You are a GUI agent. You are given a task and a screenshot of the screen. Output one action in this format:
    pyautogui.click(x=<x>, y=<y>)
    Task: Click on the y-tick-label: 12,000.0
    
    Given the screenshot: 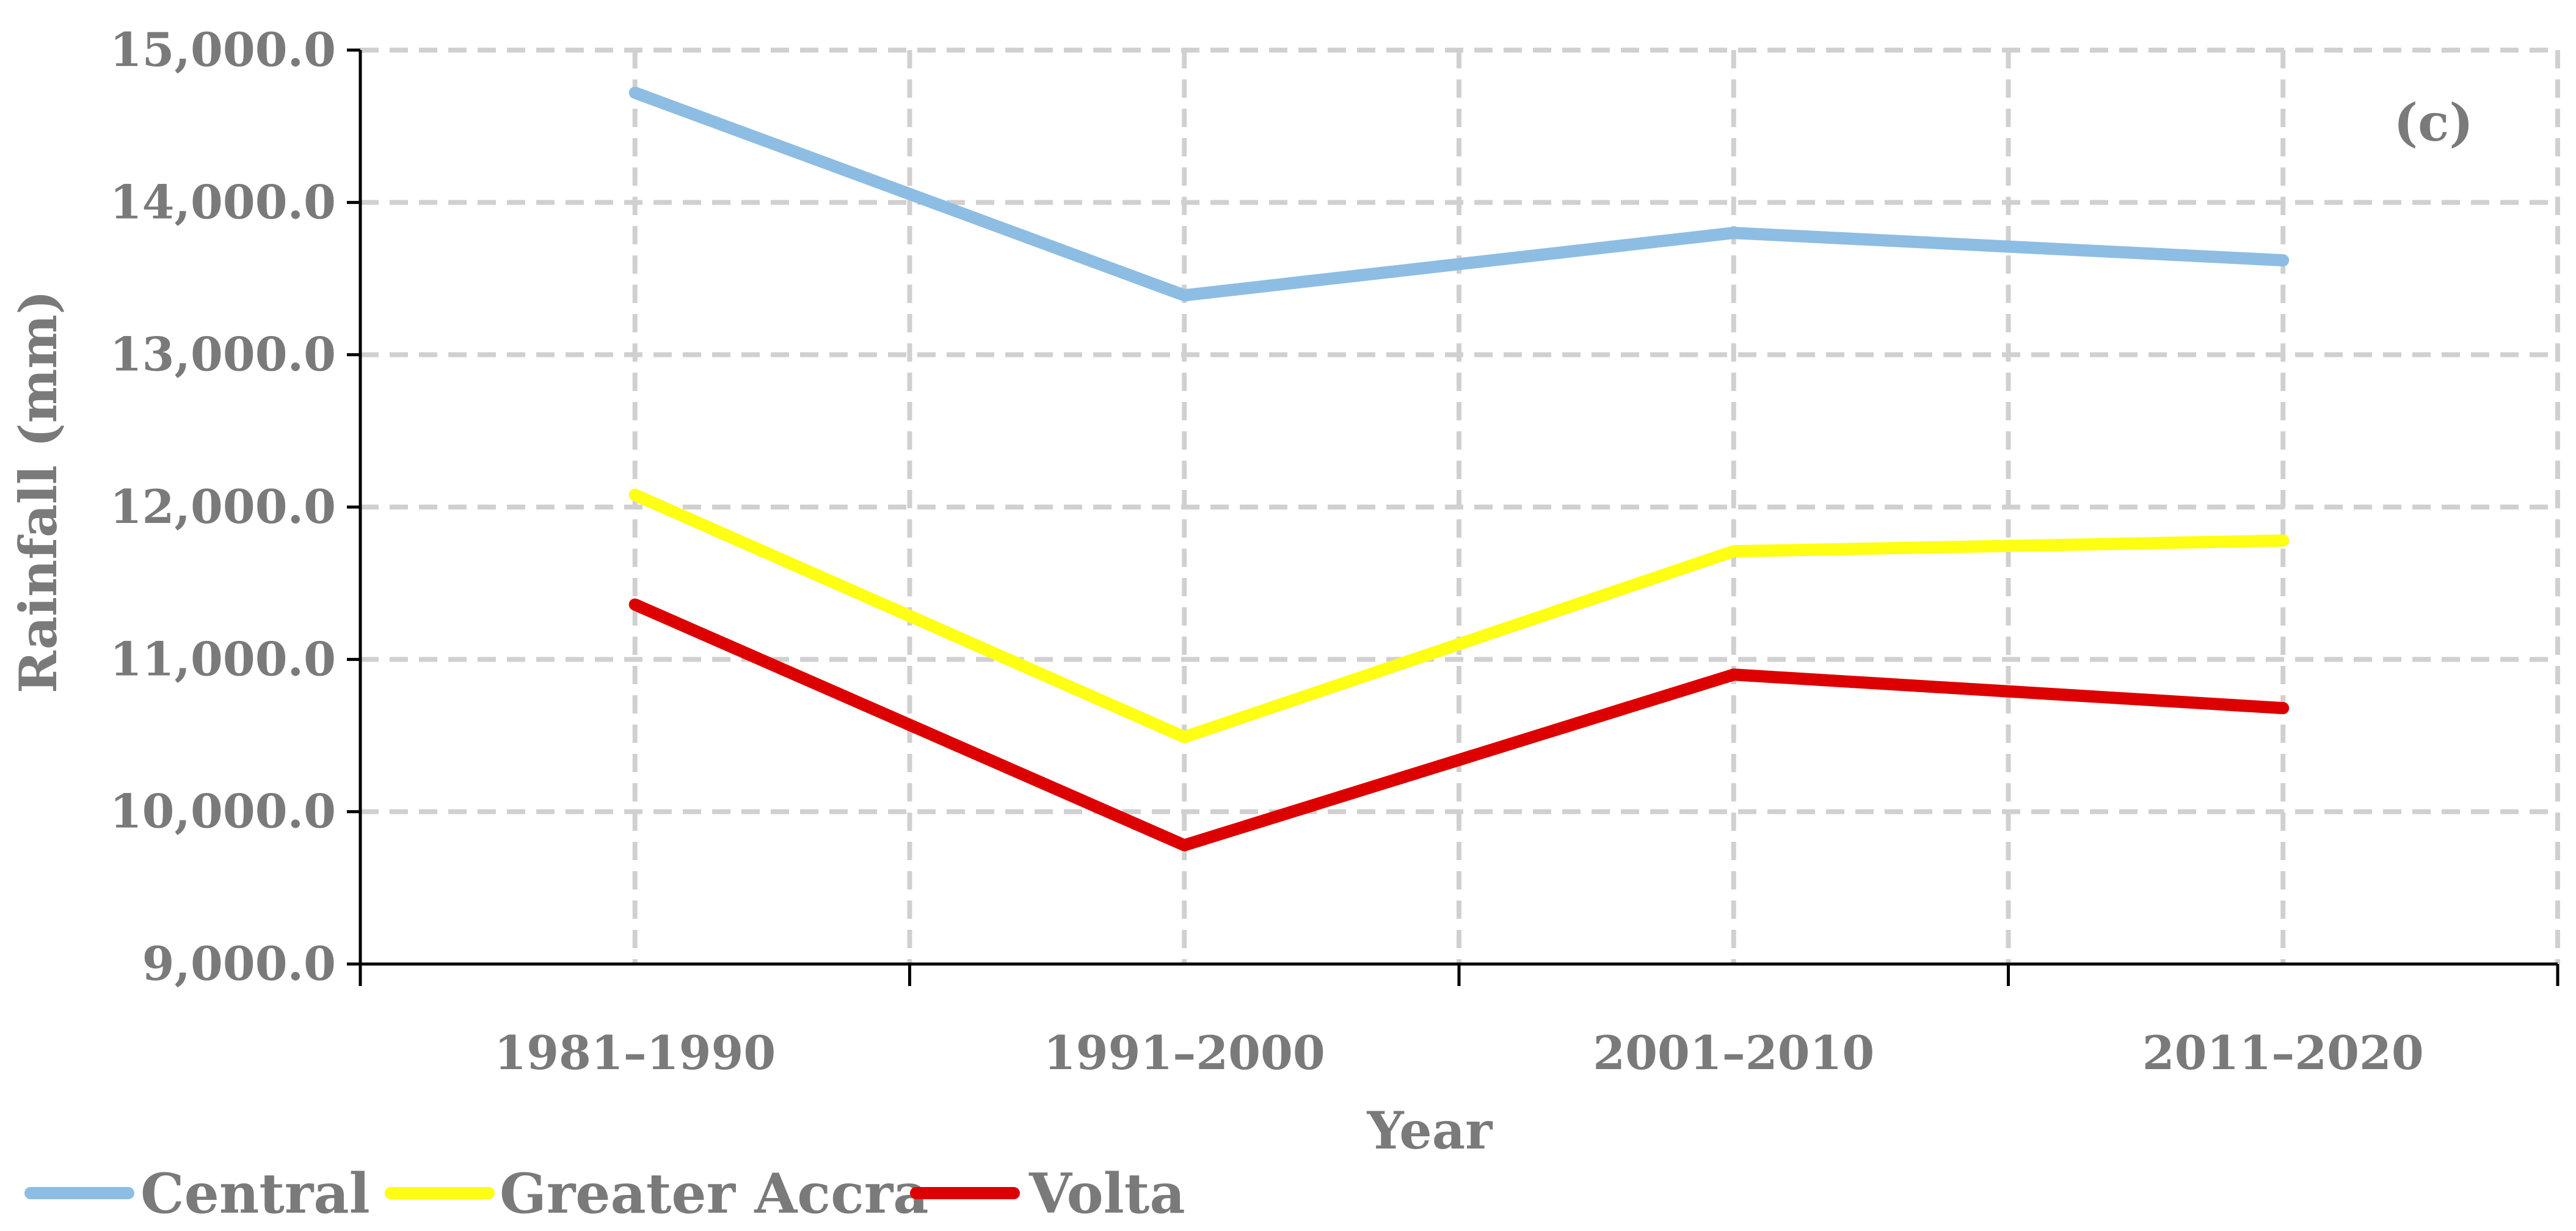 What is the action you would take?
    pyautogui.click(x=223, y=507)
    